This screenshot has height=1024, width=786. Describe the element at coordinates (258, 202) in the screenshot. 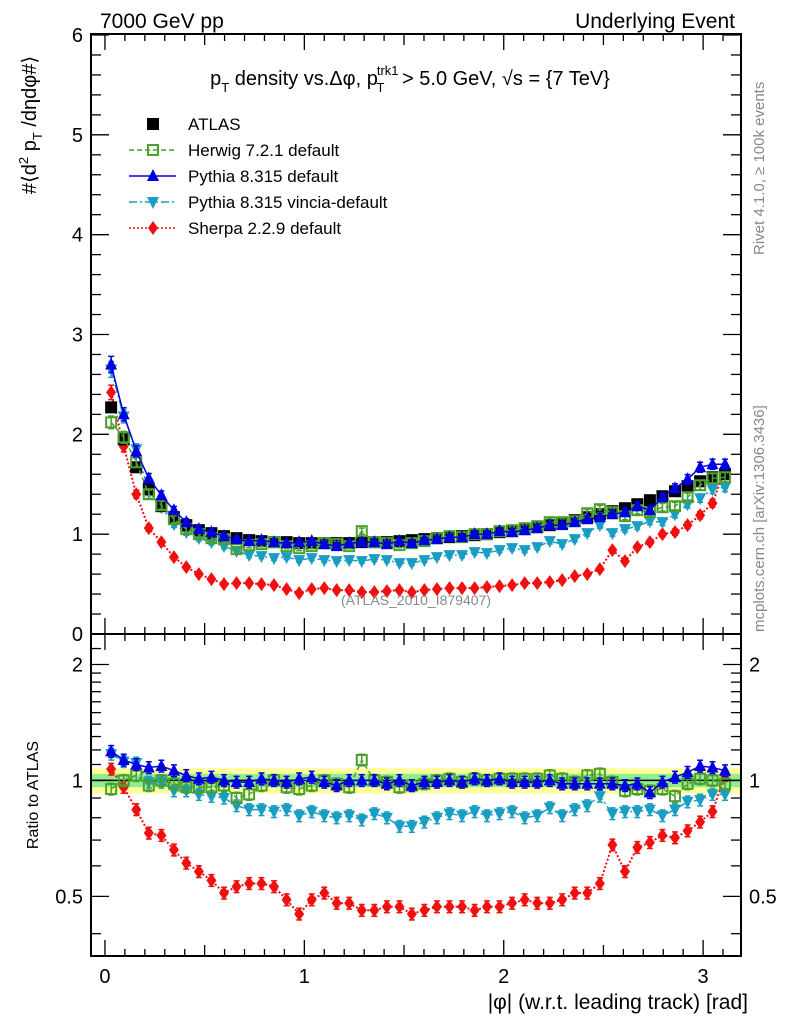

I see `legend-entry: Pythia 8.315 vincia-default` at that location.